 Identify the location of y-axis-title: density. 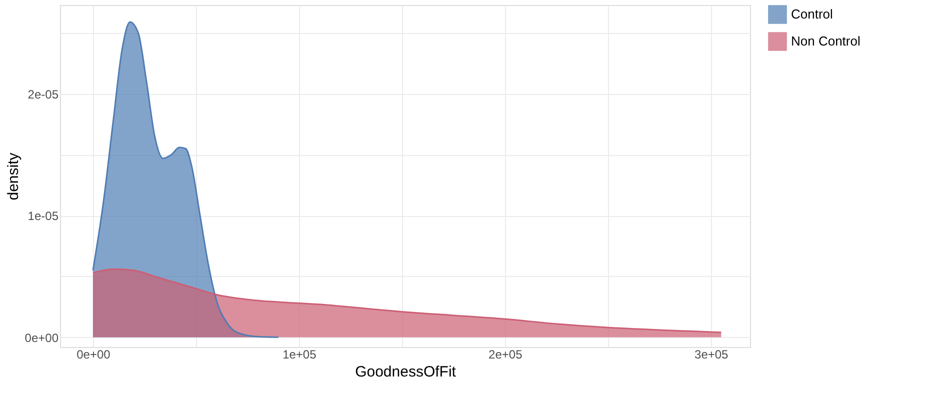
(13, 176).